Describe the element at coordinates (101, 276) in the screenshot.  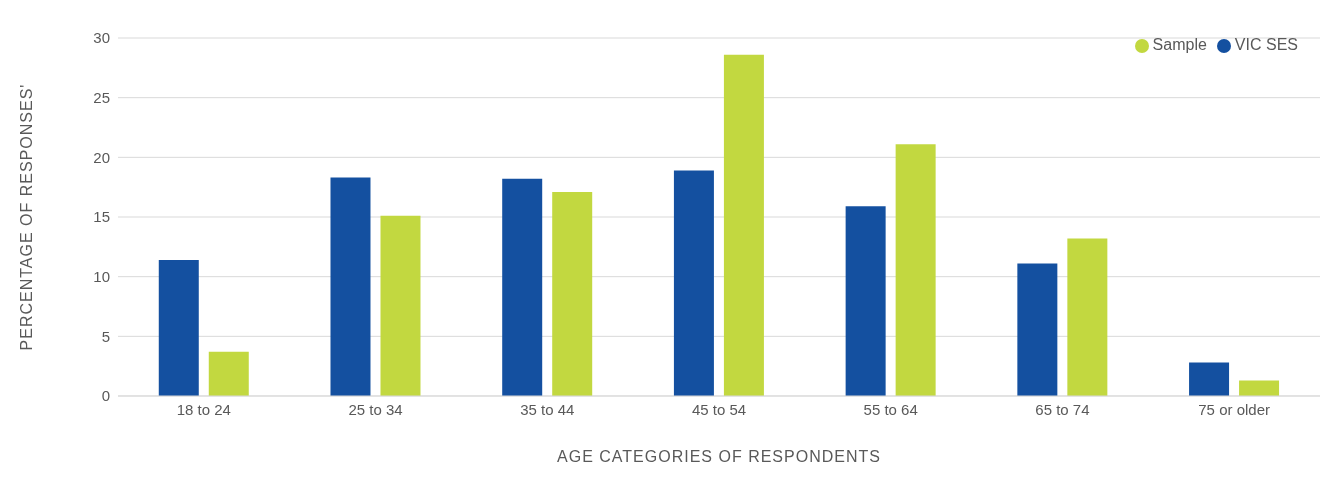
I see `y-tick-label: 10` at that location.